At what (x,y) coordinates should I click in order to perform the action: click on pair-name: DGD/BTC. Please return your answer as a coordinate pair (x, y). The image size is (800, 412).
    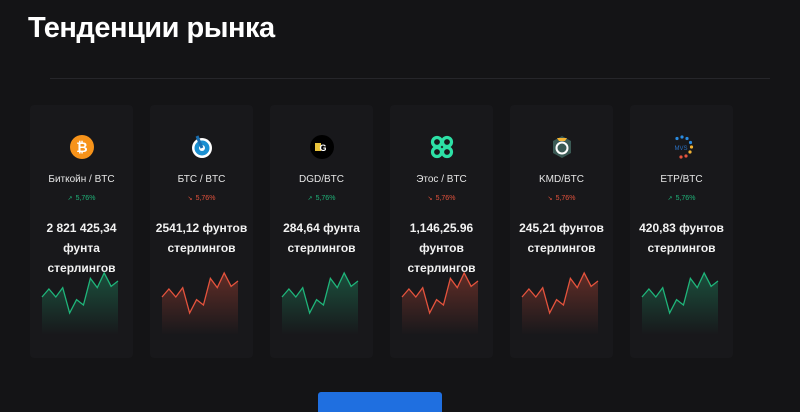
    Looking at the image, I should click on (321, 179).